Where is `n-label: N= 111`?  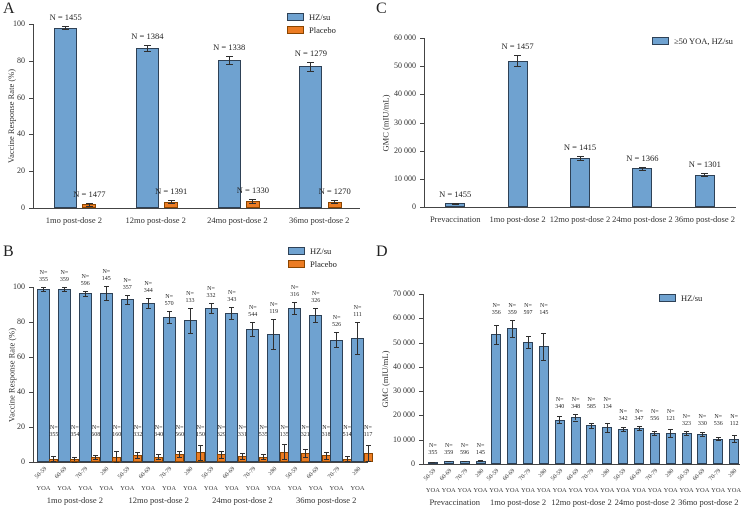 n-label: N= 111 is located at coordinates (357, 312).